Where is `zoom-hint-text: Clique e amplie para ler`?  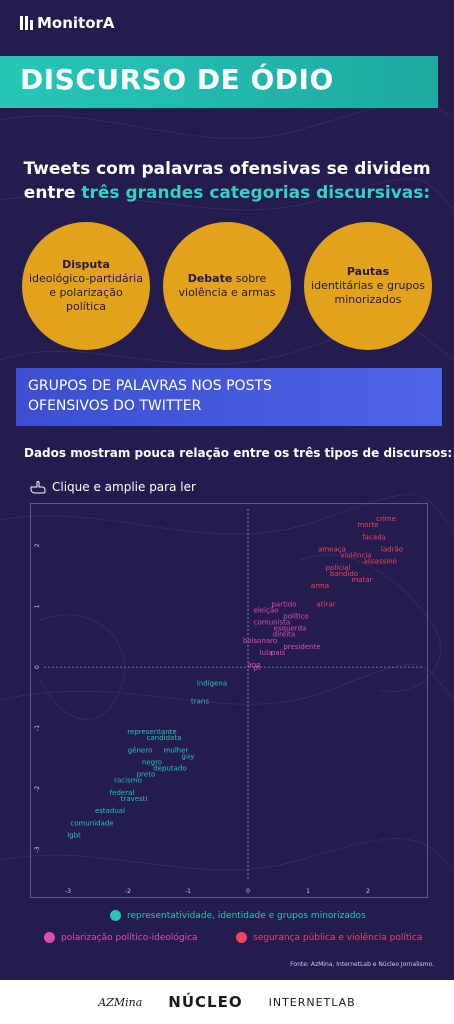
zoom-hint-text: Clique e amplie para ler is located at coordinates (124, 487).